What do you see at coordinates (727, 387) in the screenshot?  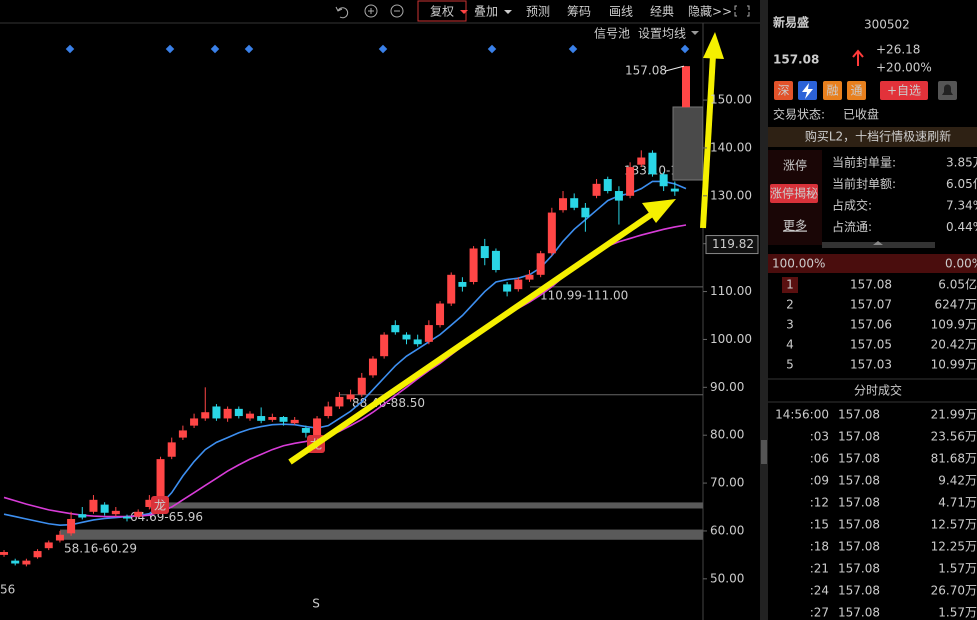 I see `y-tick-label: 90.00` at bounding box center [727, 387].